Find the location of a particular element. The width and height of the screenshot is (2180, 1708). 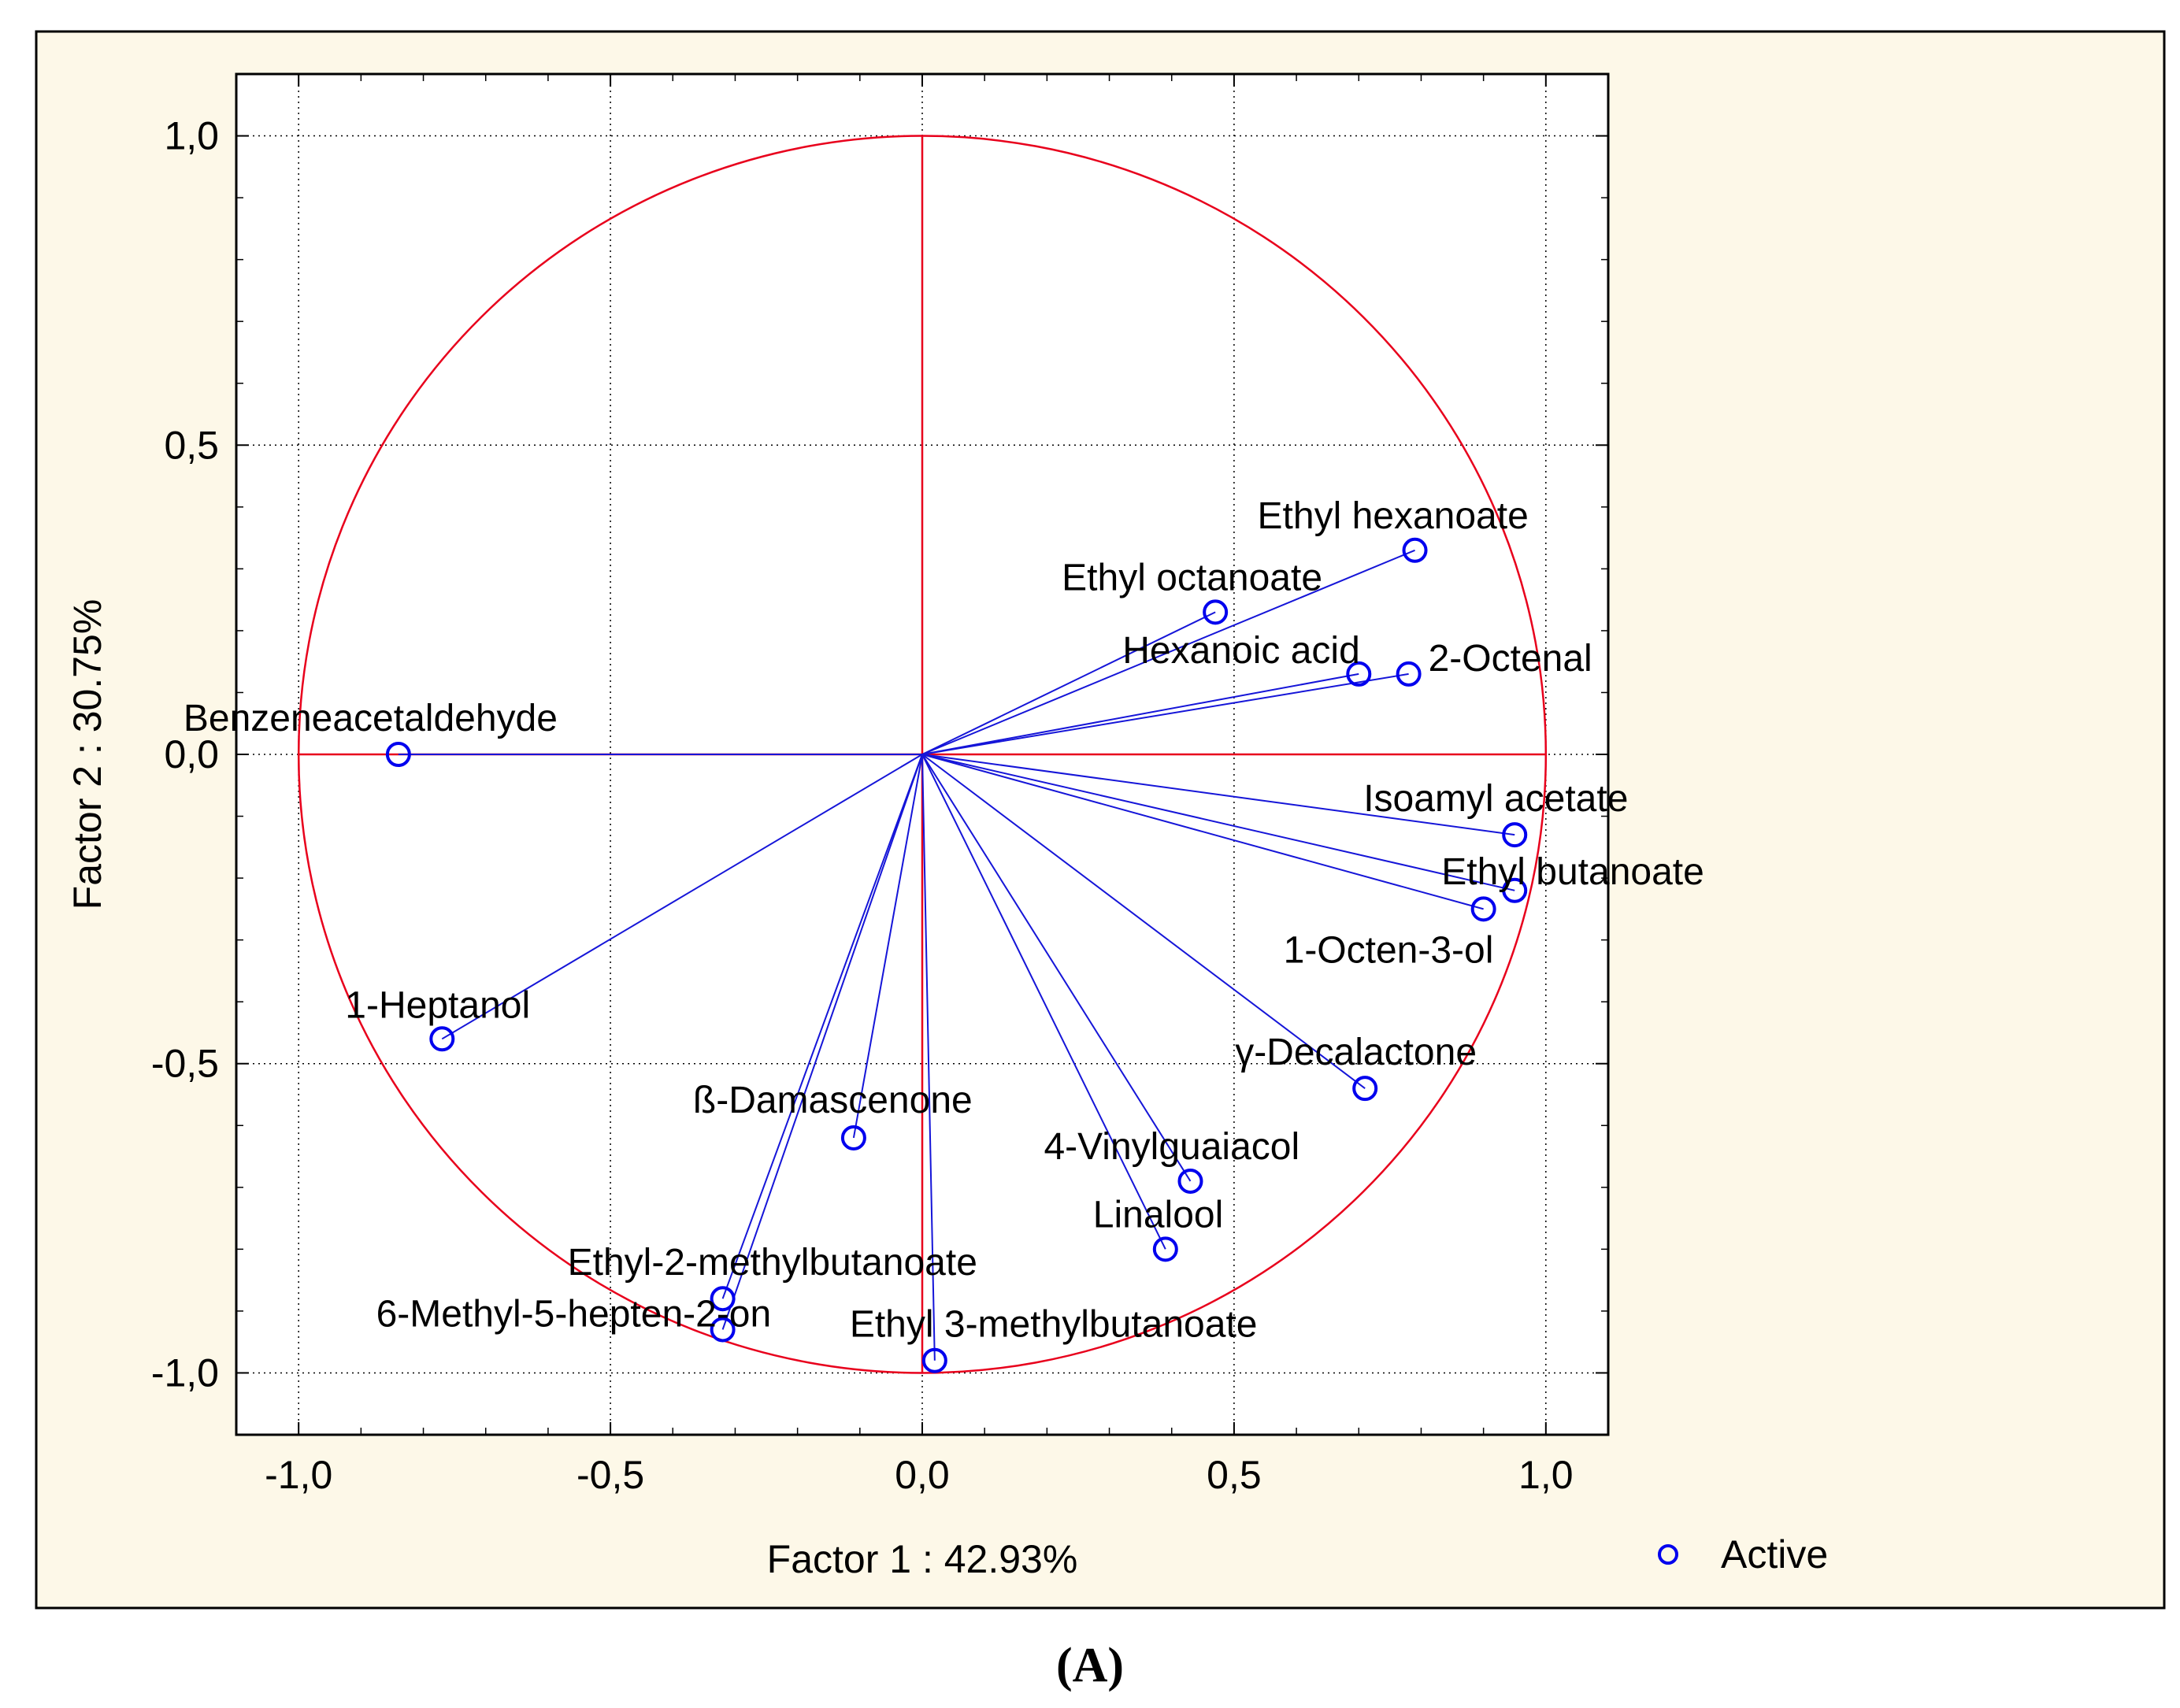

variable-label: γ-Decalactone is located at coordinates (1356, 1052).